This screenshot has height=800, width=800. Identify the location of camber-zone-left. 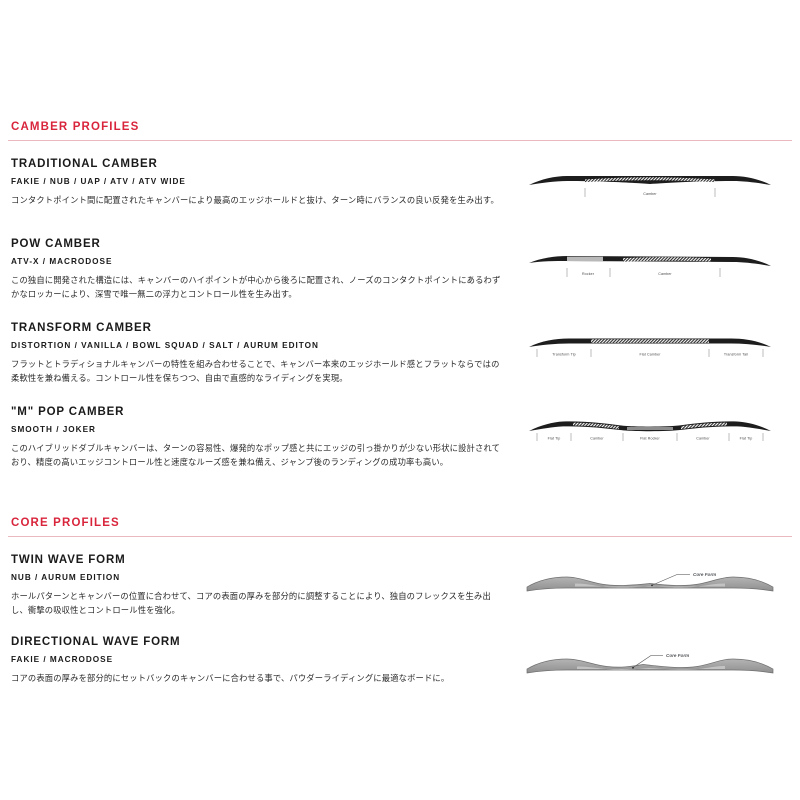
(596, 426).